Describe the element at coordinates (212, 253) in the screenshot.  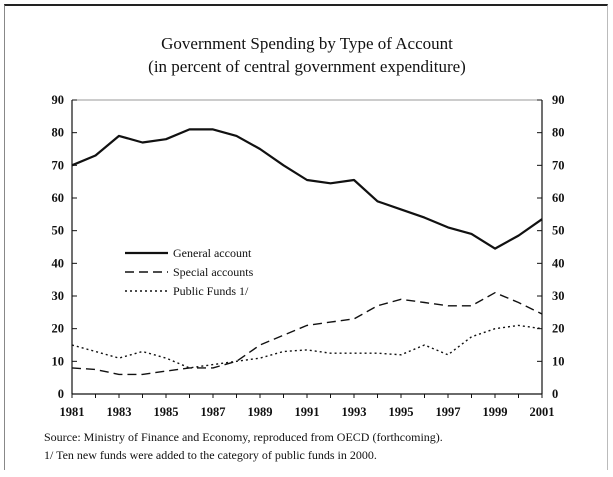
I see `legend-label-1: General account` at that location.